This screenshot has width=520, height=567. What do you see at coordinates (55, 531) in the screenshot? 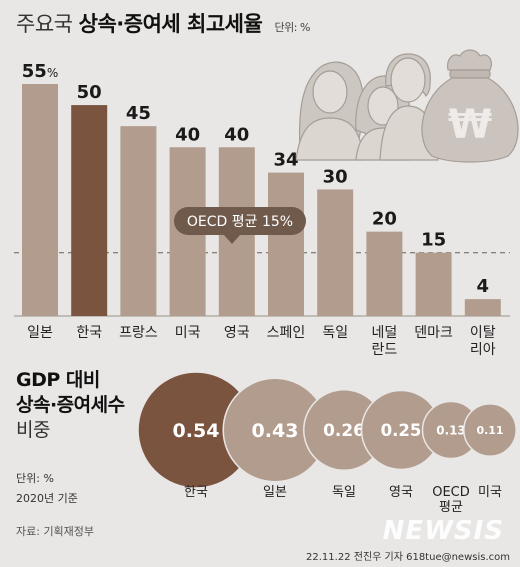
I see `source-text: 자료: 기획재정부` at bounding box center [55, 531].